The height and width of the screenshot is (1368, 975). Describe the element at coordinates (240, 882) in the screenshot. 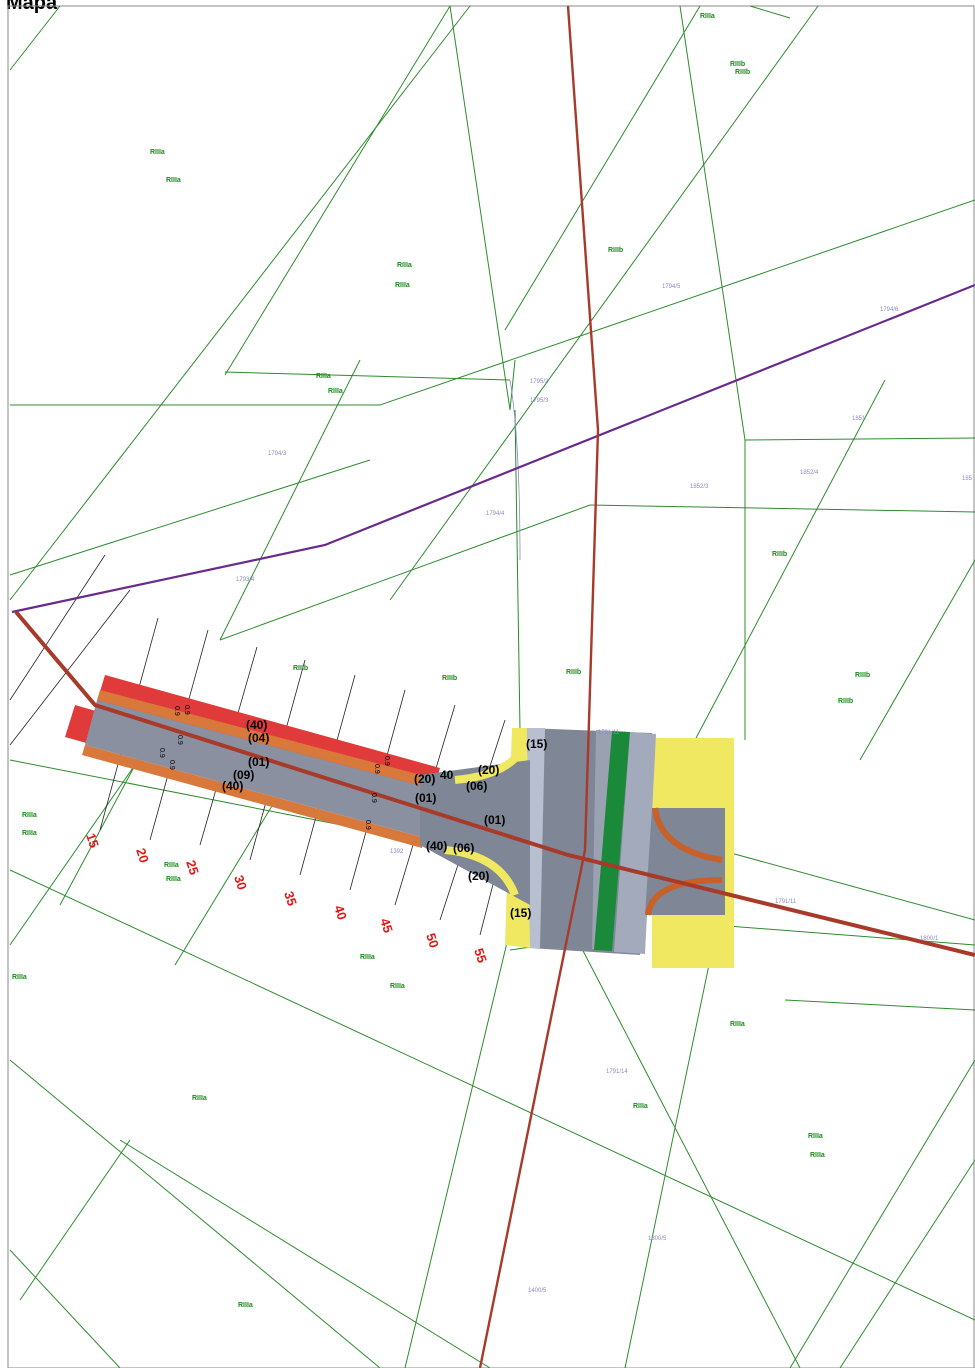

I see `station-label: 30` at that location.